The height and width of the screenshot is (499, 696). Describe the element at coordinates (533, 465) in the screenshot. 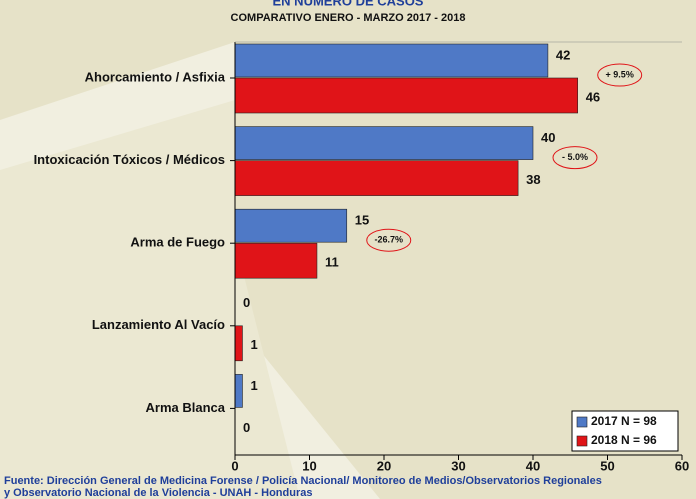

I see `x-tick-label: 40` at that location.